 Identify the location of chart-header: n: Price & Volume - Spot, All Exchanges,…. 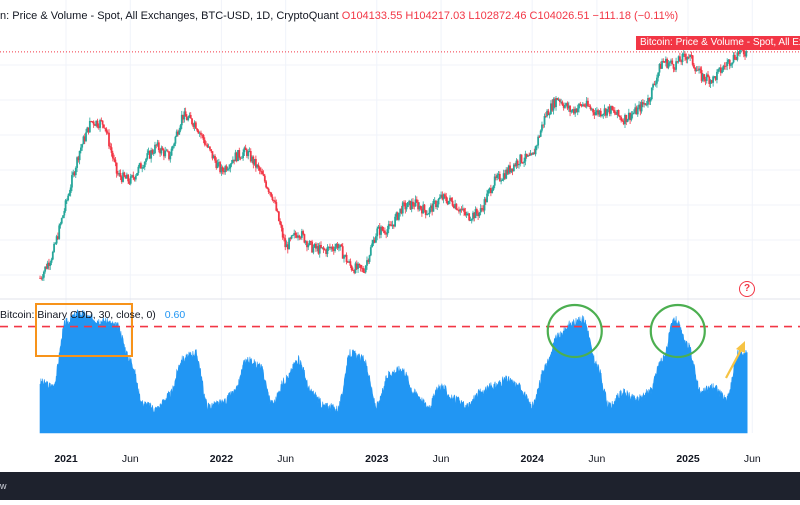
(339, 16).